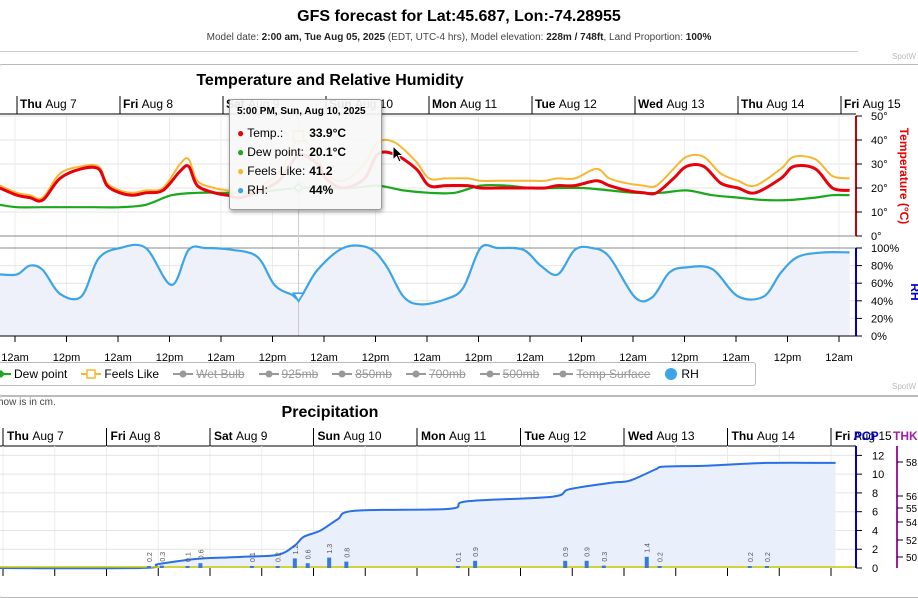 Image resolution: width=918 pixels, height=598 pixels. I want to click on pcp-tick-label: 6, so click(875, 513).